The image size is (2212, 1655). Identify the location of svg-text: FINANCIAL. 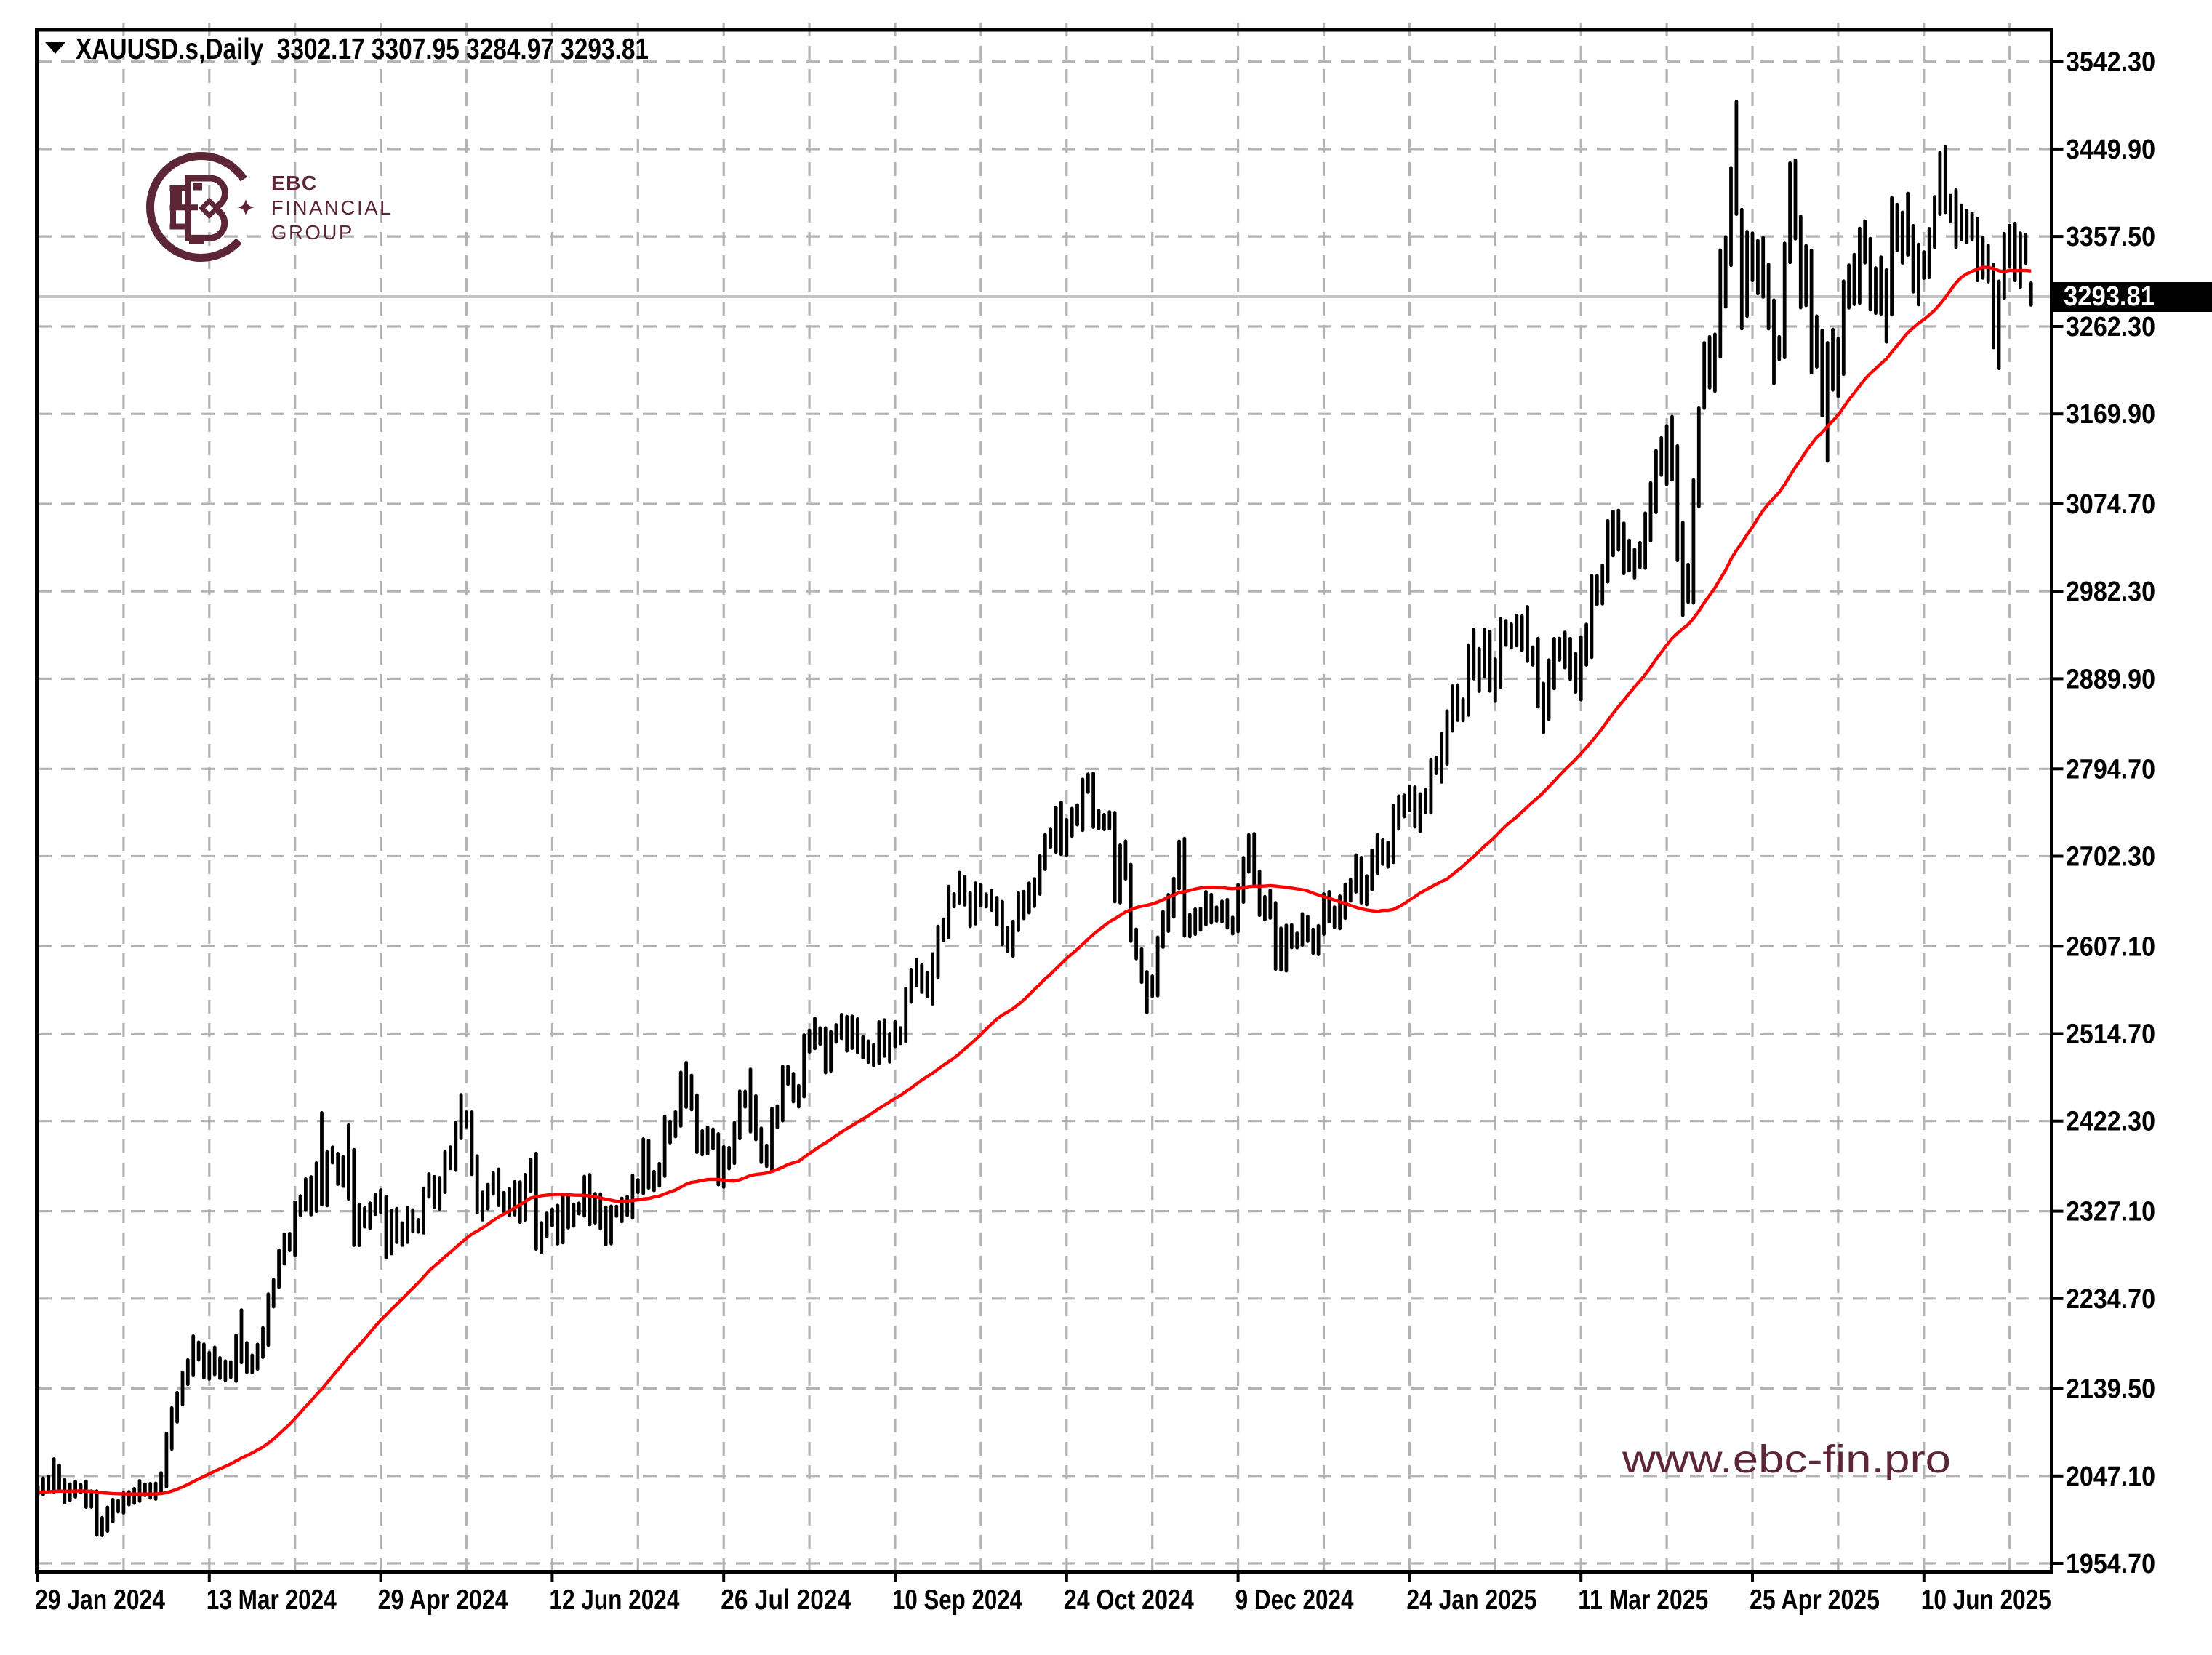
(332, 208).